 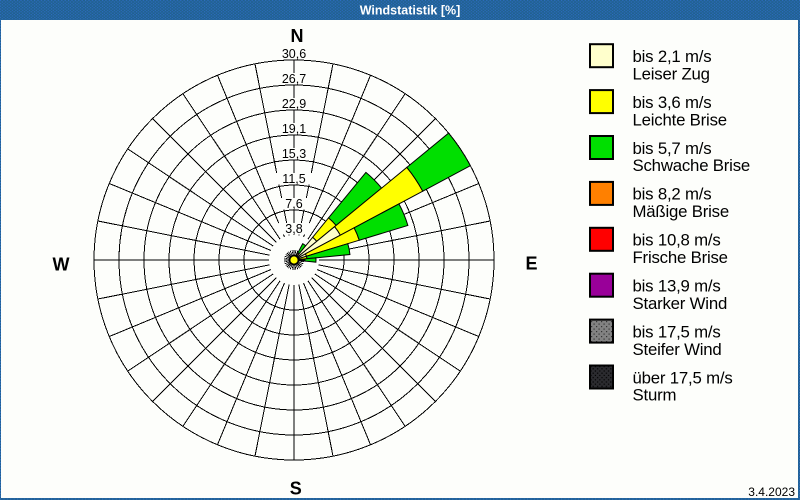 I want to click on svg-text: bis 10,8 m/s, so click(x=677, y=240).